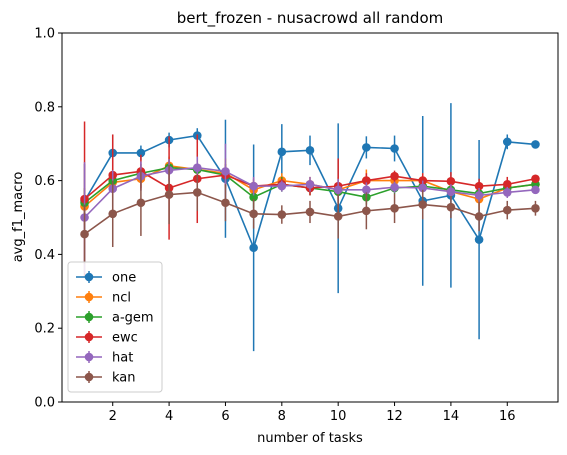  I want to click on x-tick-label: 4, so click(169, 416).